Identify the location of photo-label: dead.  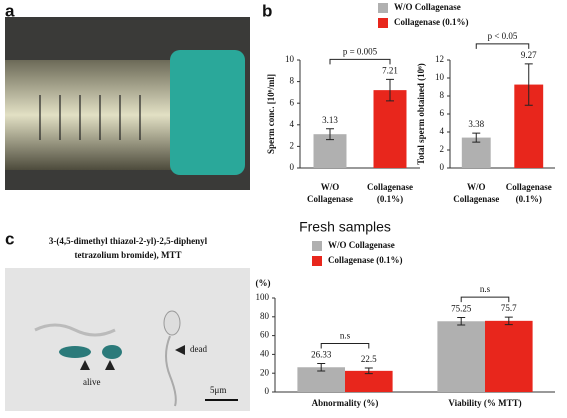
(198, 349).